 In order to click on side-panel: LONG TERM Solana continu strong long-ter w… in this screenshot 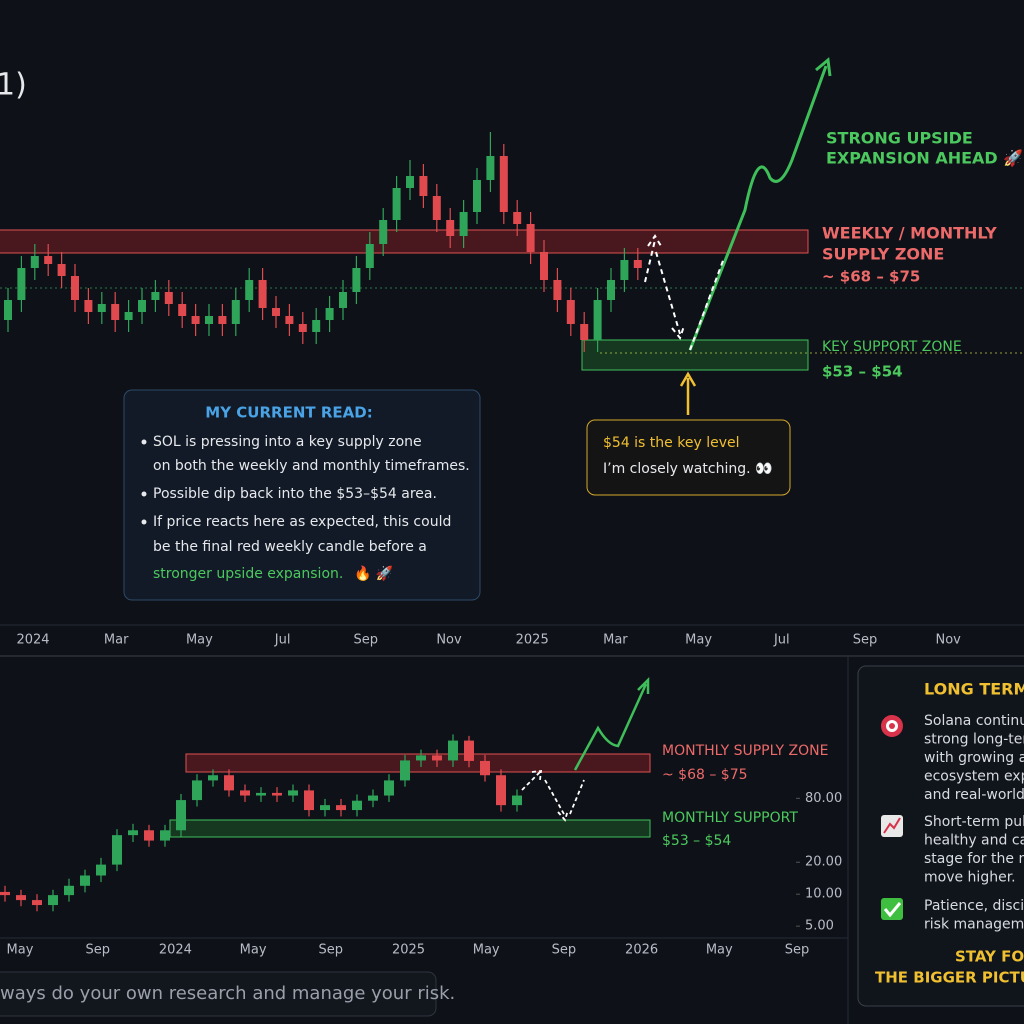, I will do `click(940, 836)`.